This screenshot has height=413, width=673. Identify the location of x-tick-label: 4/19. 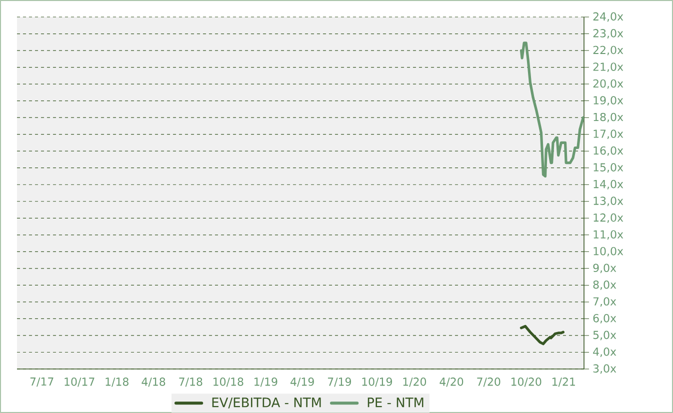
(302, 382).